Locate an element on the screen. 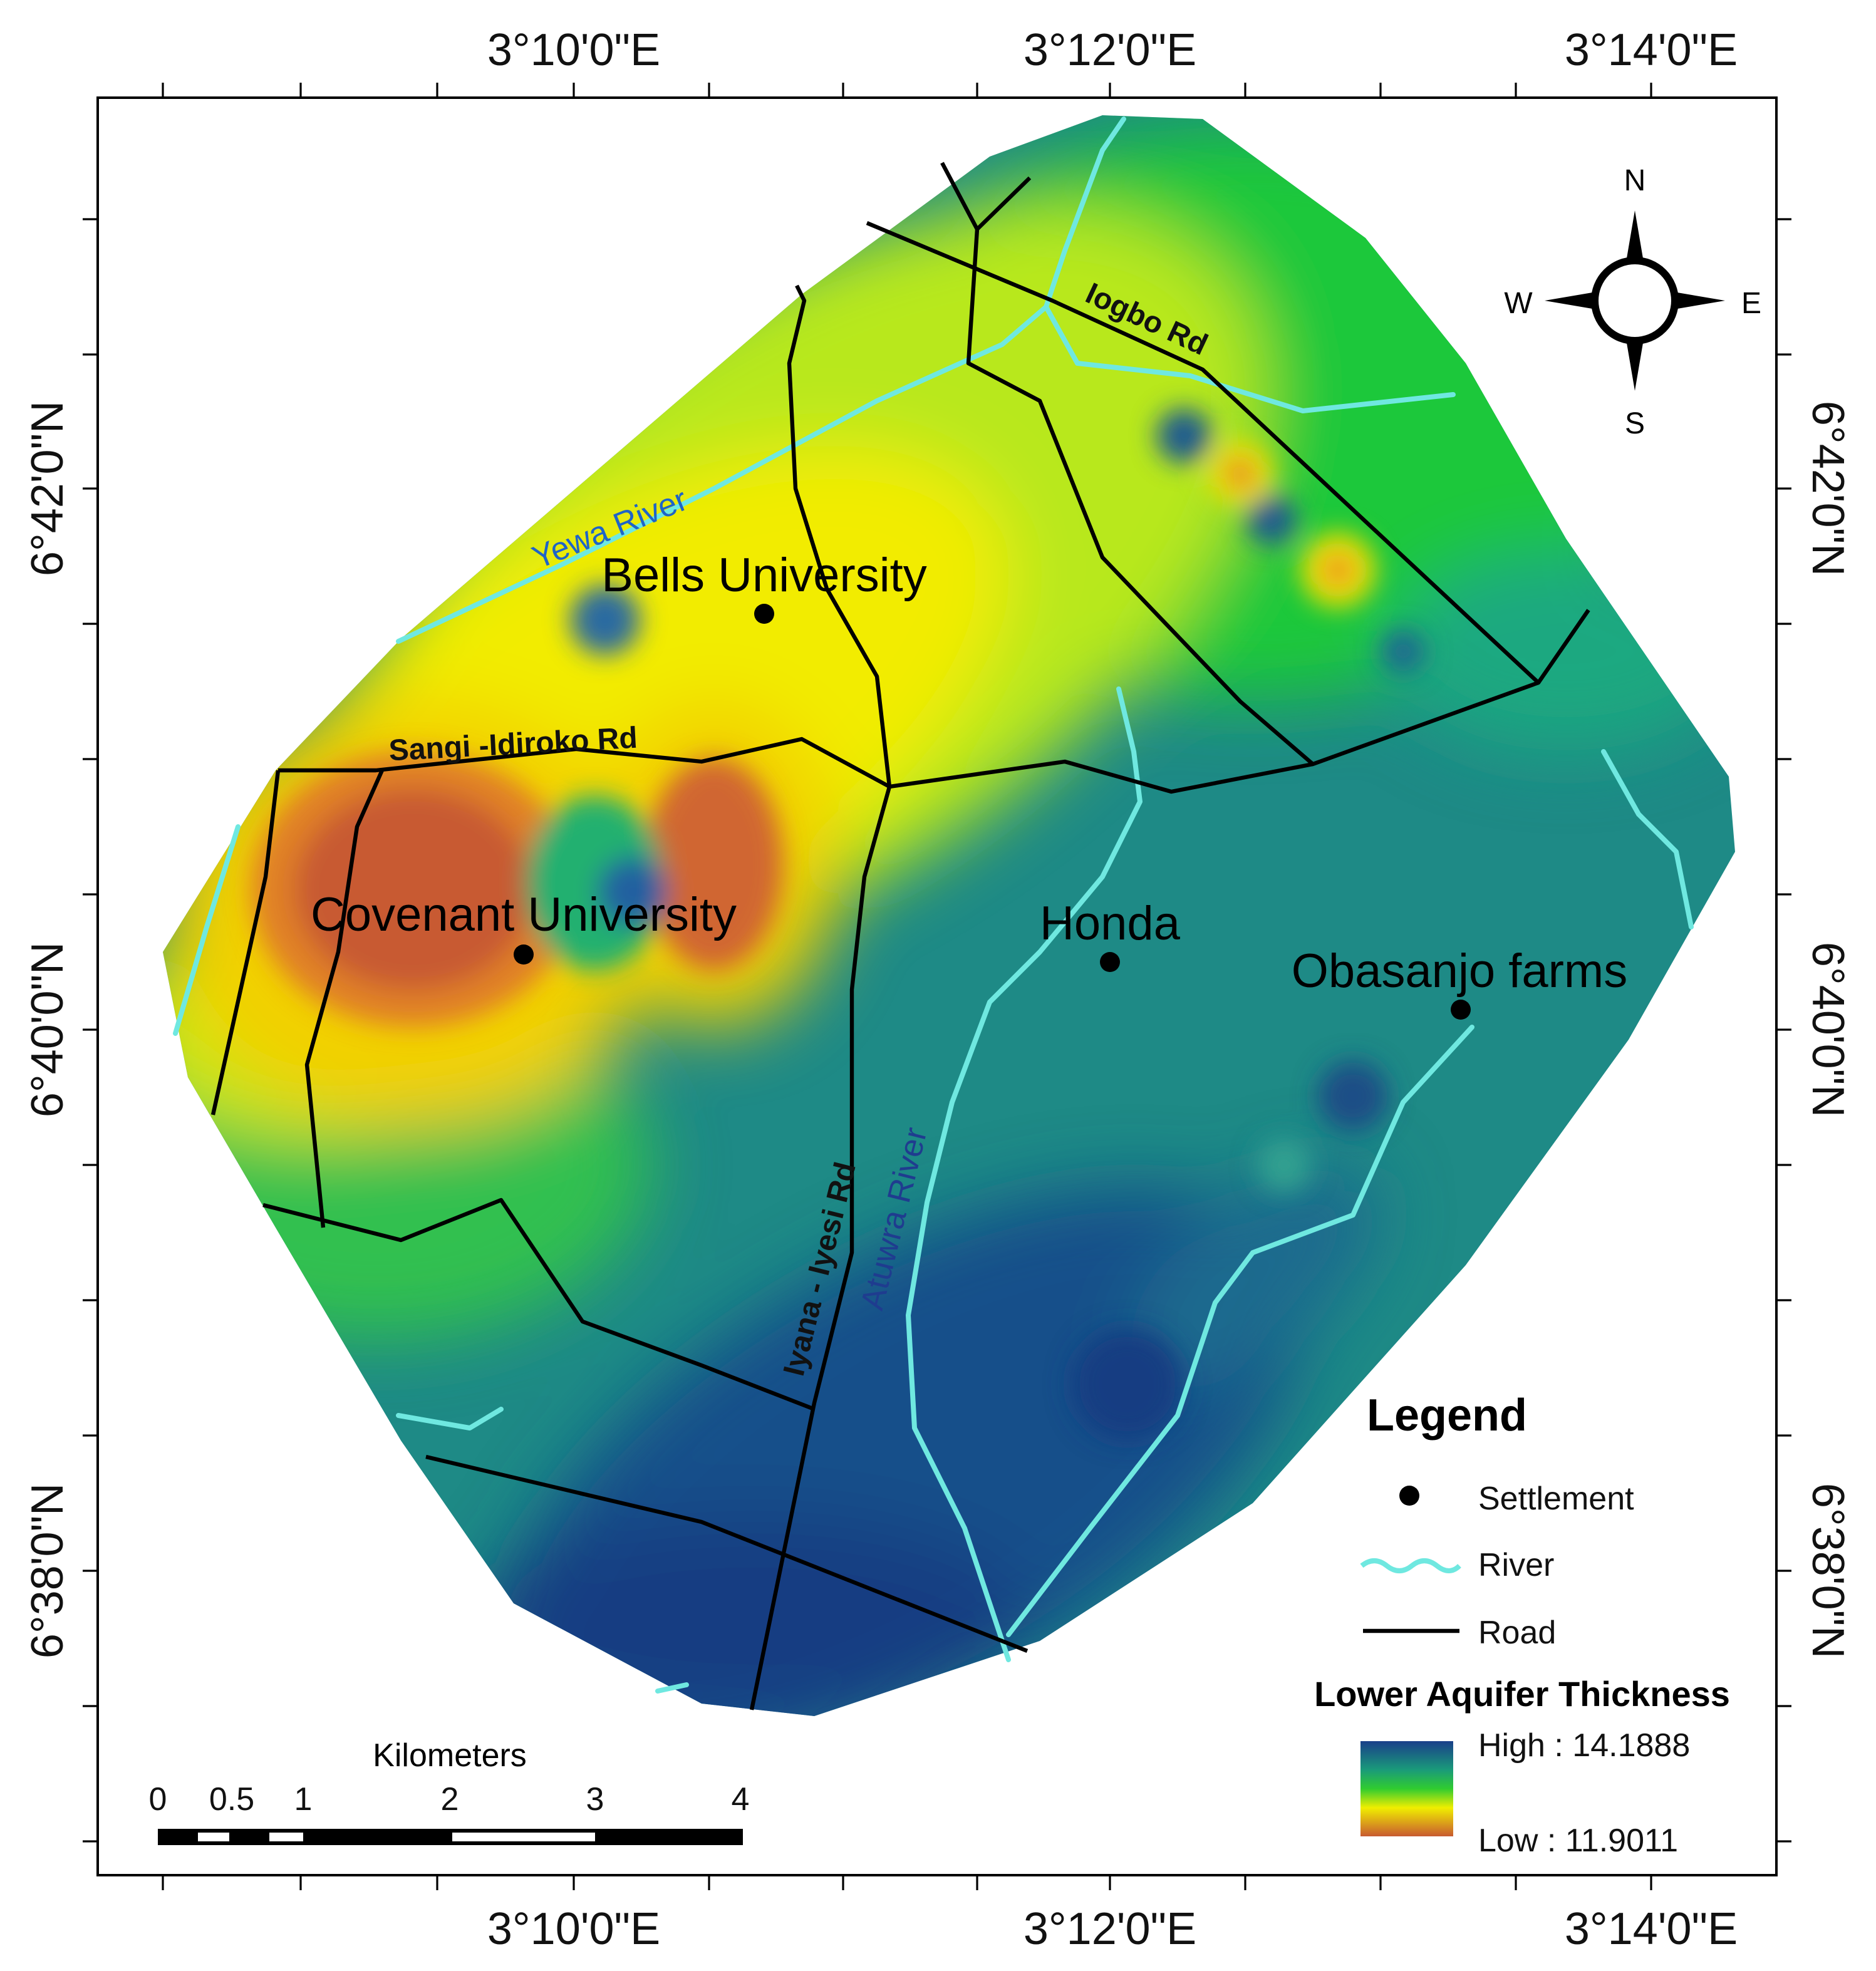 Image resolution: width=1876 pixels, height=1971 pixels. scale-unit: Kilometers is located at coordinates (450, 1755).